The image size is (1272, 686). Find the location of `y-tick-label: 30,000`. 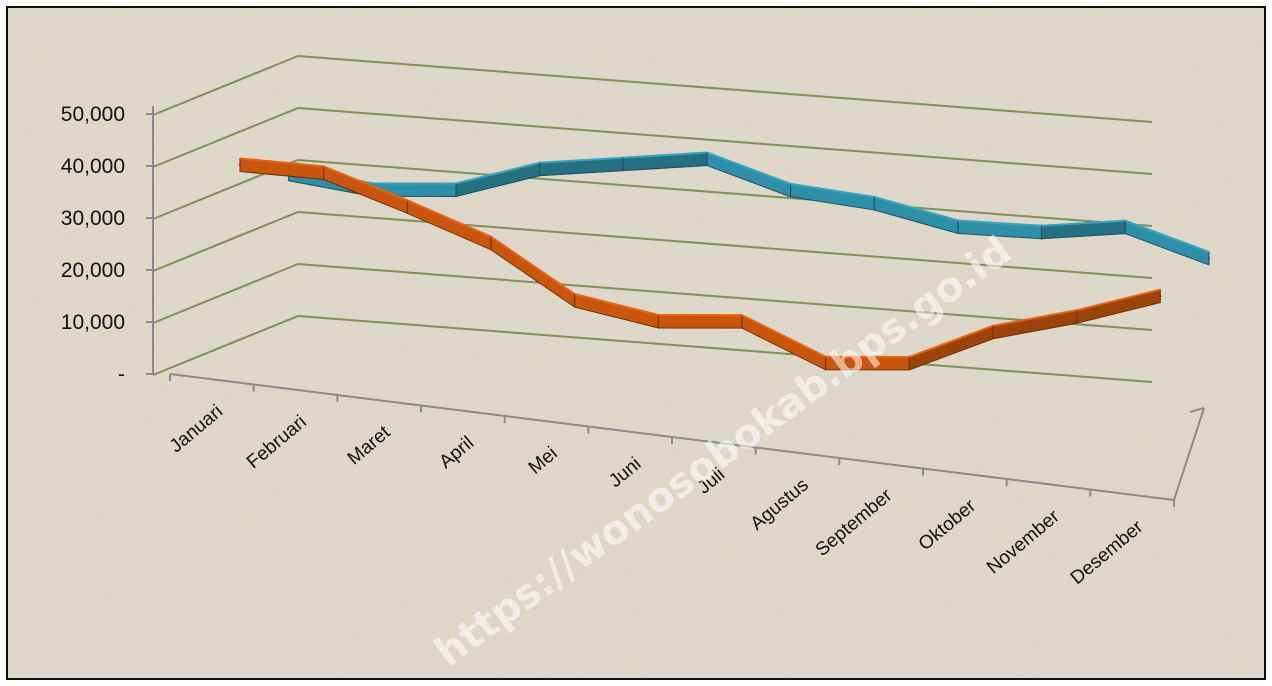

y-tick-label: 30,000 is located at coordinates (93, 218).